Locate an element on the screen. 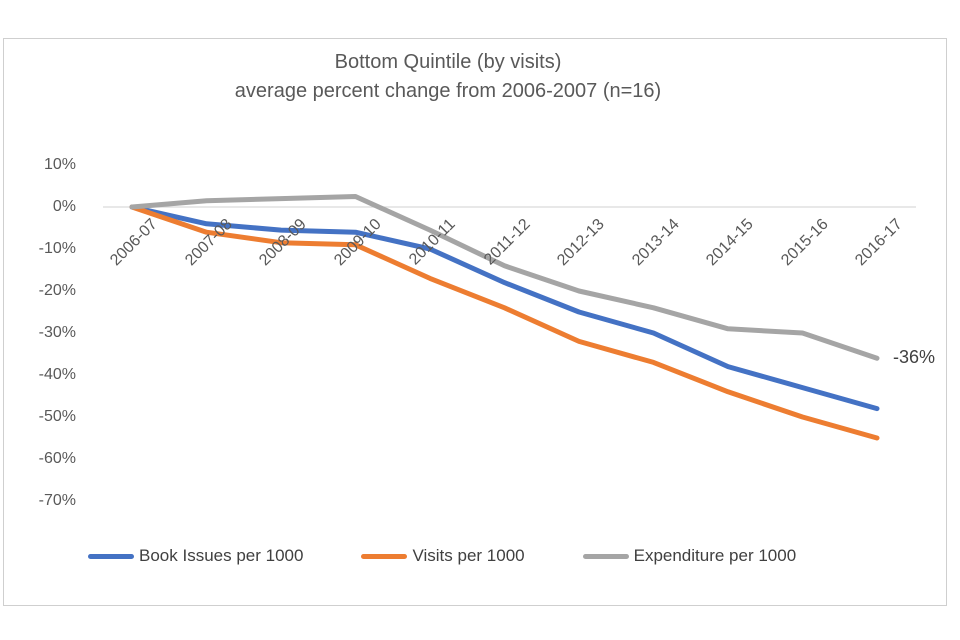 Image resolution: width=960 pixels, height=640 pixels. y-axis-tick-label: -30% is located at coordinates (57, 332).